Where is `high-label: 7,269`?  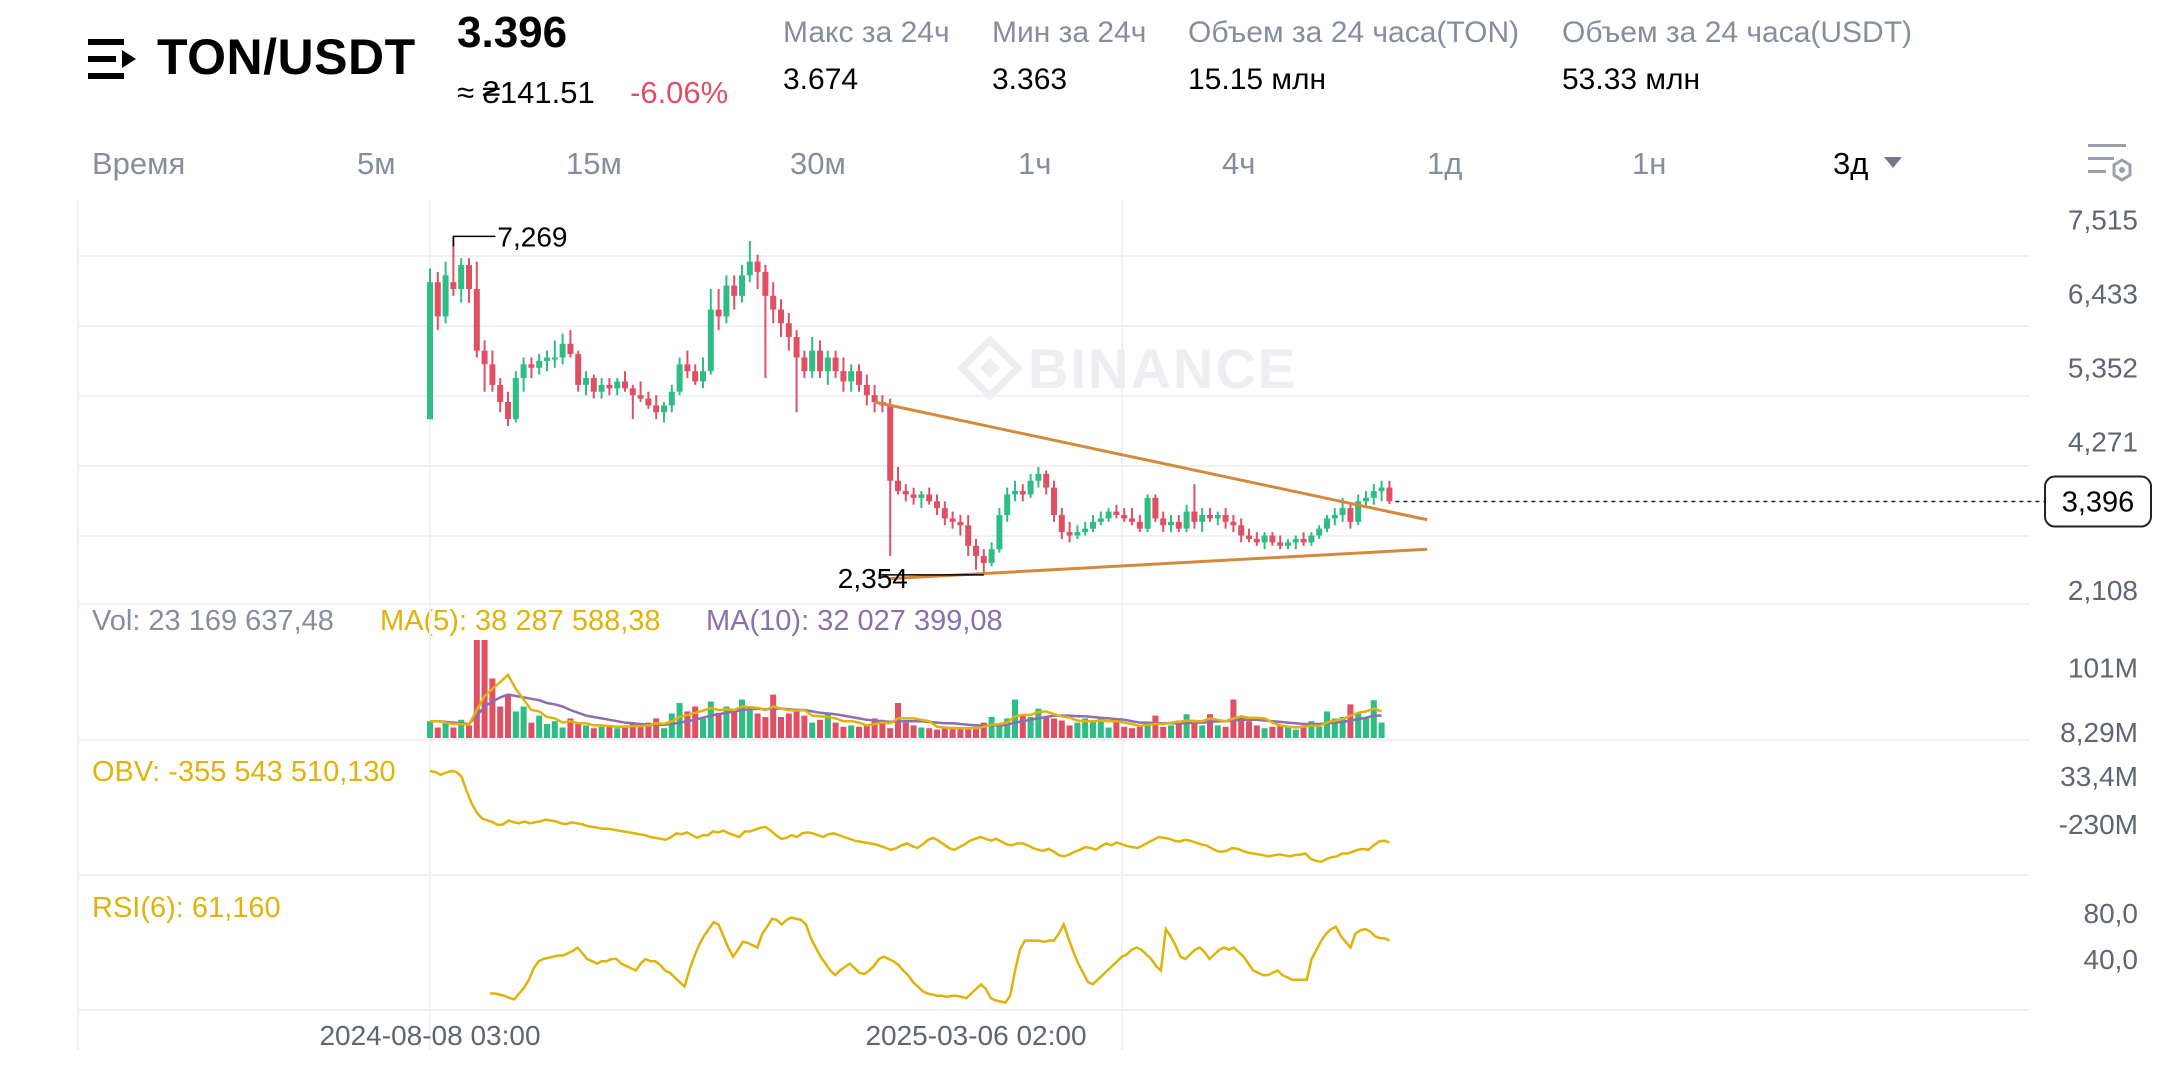
high-label: 7,269 is located at coordinates (532, 236).